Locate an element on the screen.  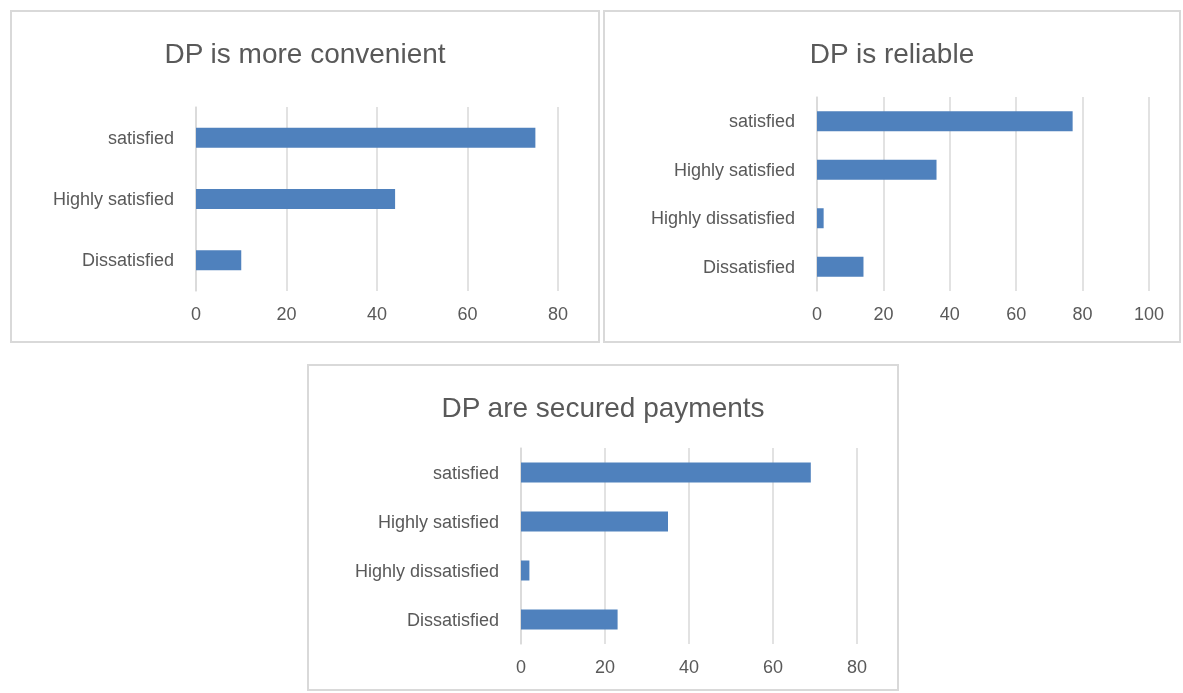
x-tick-label: 100 is located at coordinates (1149, 314).